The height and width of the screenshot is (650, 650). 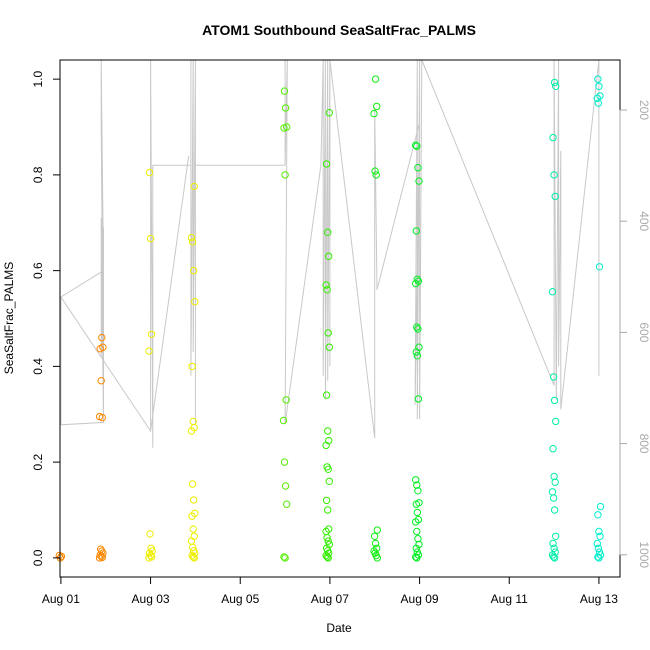 I want to click on x-tick-label: Aug 01, so click(x=61, y=599).